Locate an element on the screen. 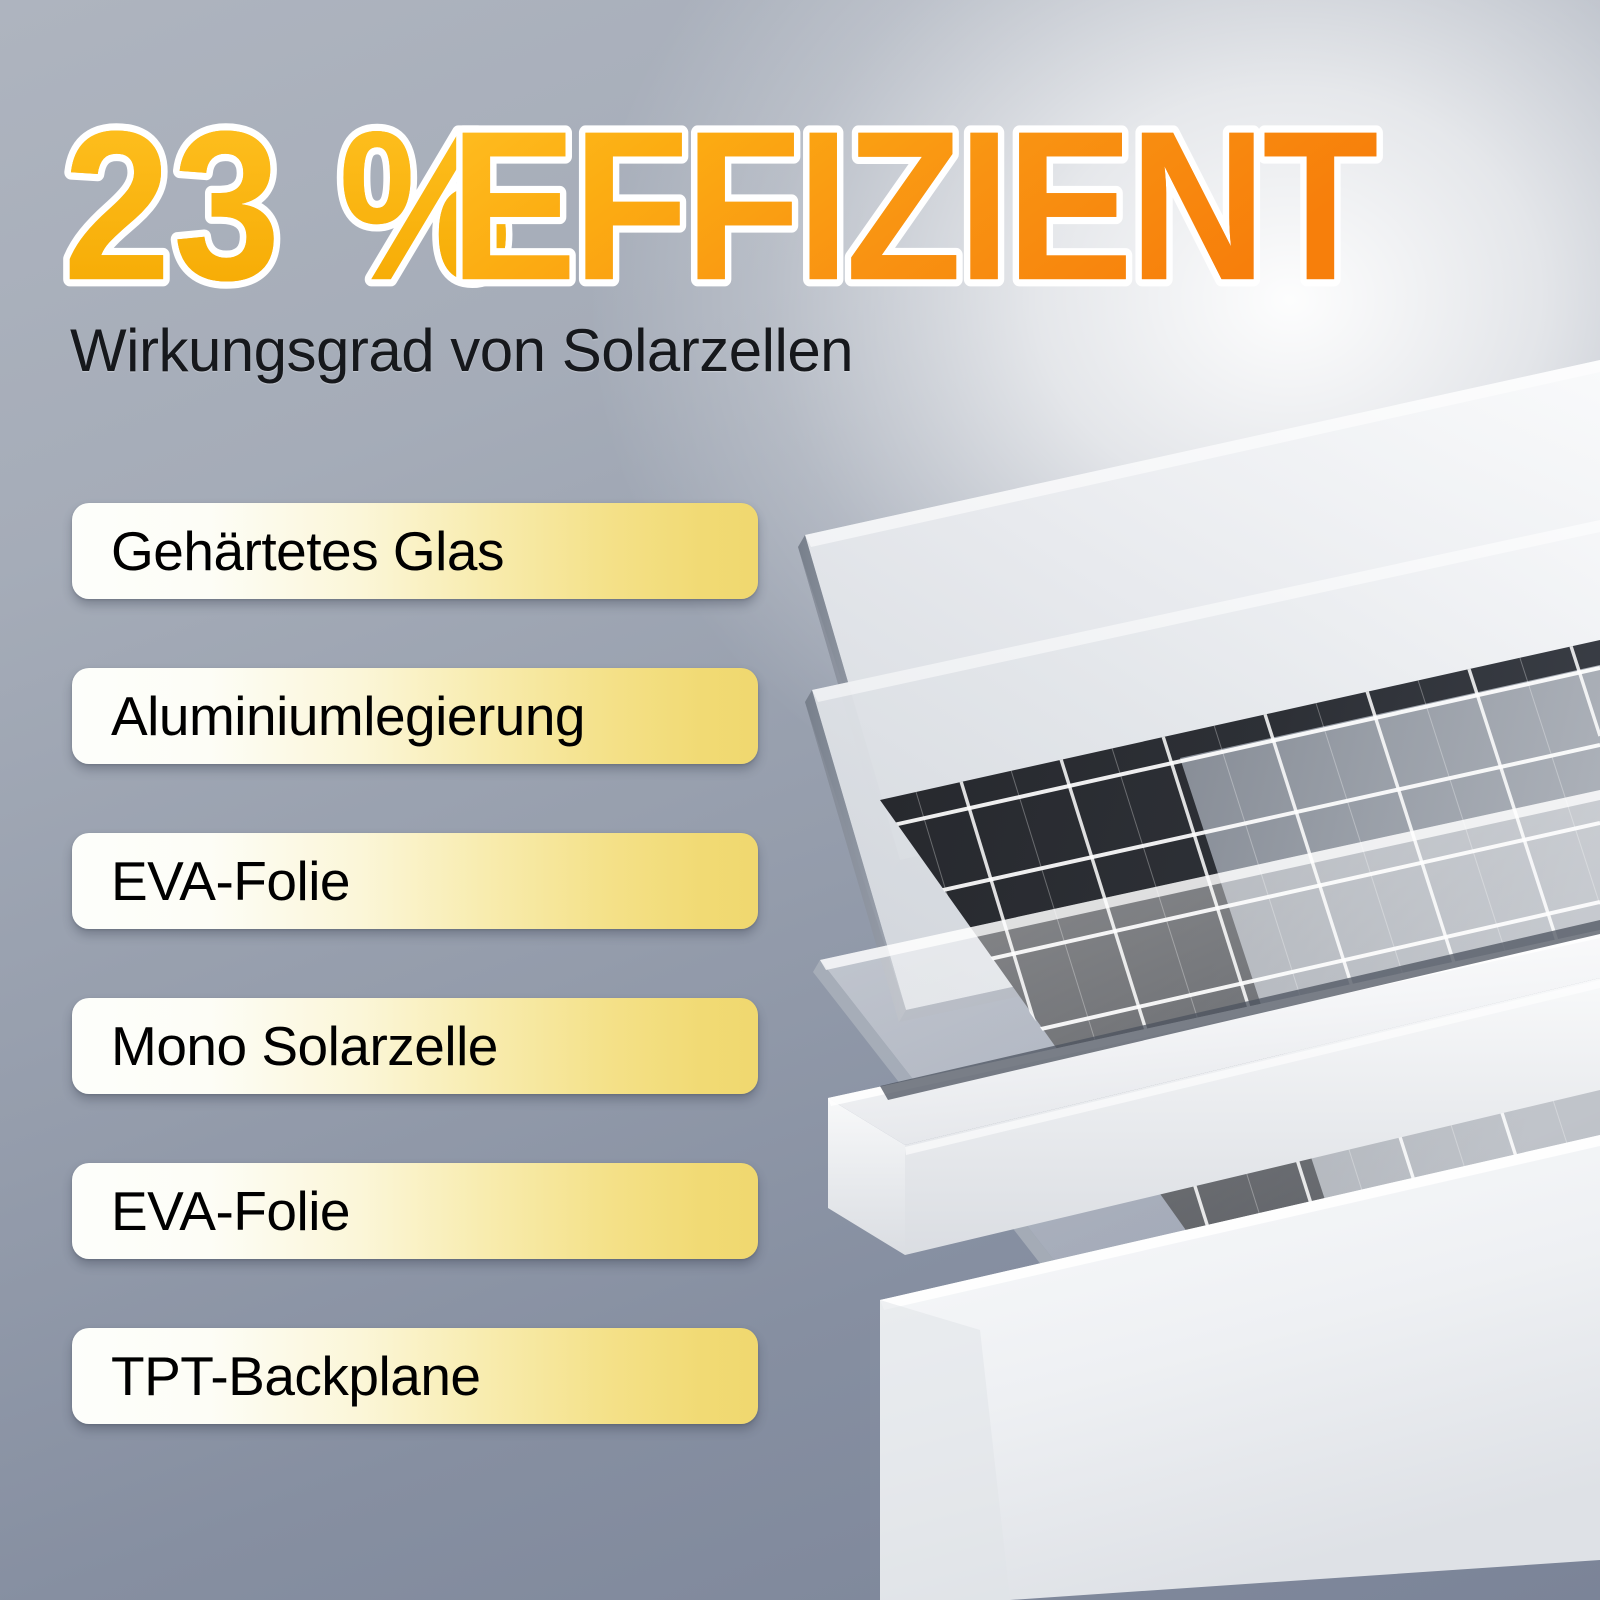  svg-text: 23 % is located at coordinates (288, 200).